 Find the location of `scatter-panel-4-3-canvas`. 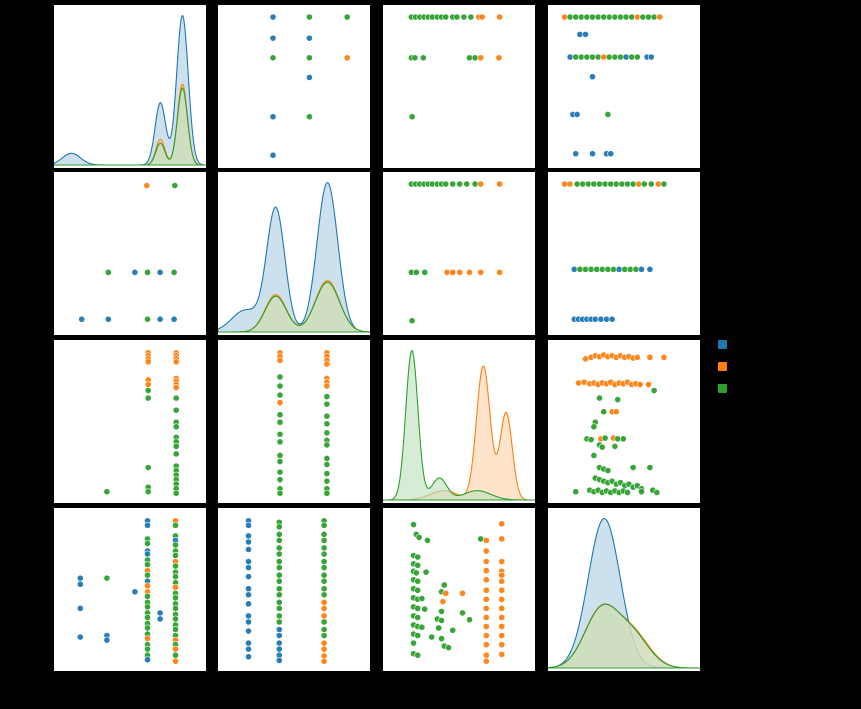

scatter-panel-4-3-canvas is located at coordinates (458, 592).